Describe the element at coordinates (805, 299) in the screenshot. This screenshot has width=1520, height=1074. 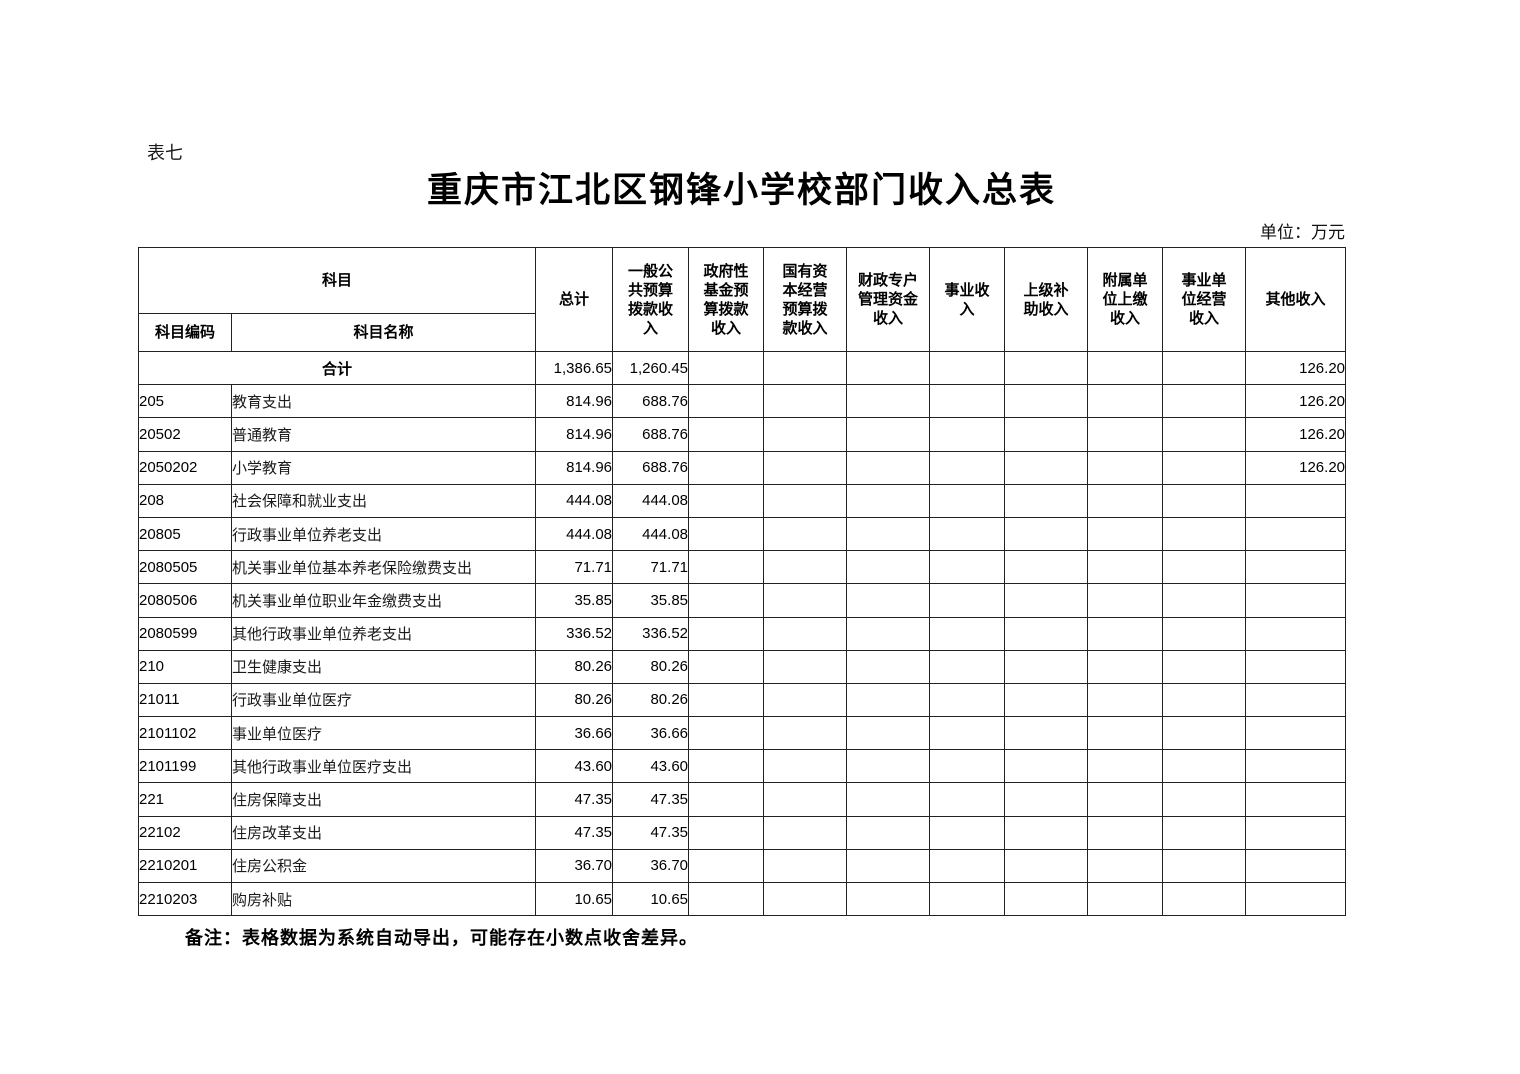
I see `header-state-capital-budget: 国有资 本经营 预算拨 款收入` at that location.